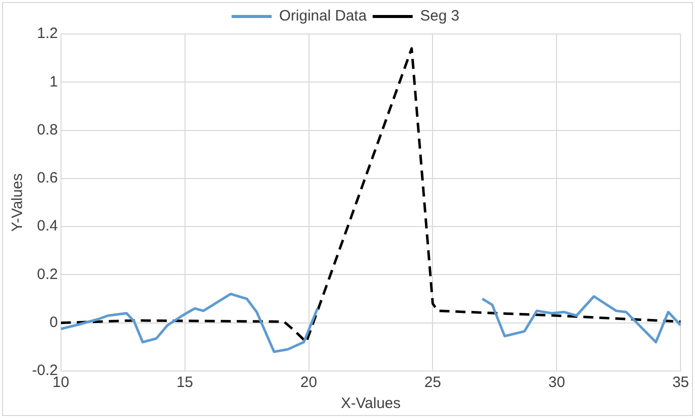 The width and height of the screenshot is (695, 418). I want to click on legend-label: Seg 3, so click(440, 16).